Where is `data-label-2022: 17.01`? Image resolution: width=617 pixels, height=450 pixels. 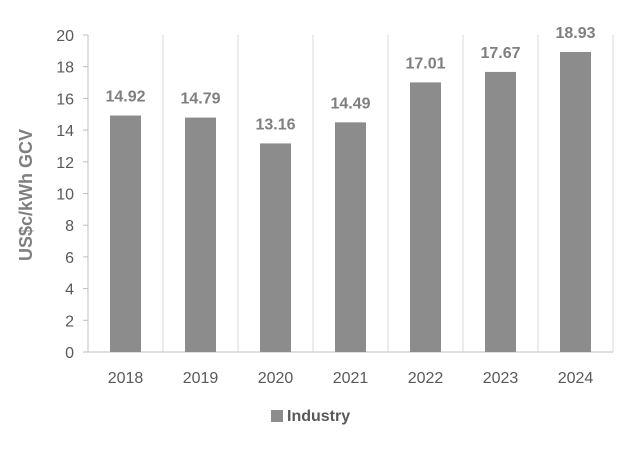 data-label-2022: 17.01 is located at coordinates (425, 63).